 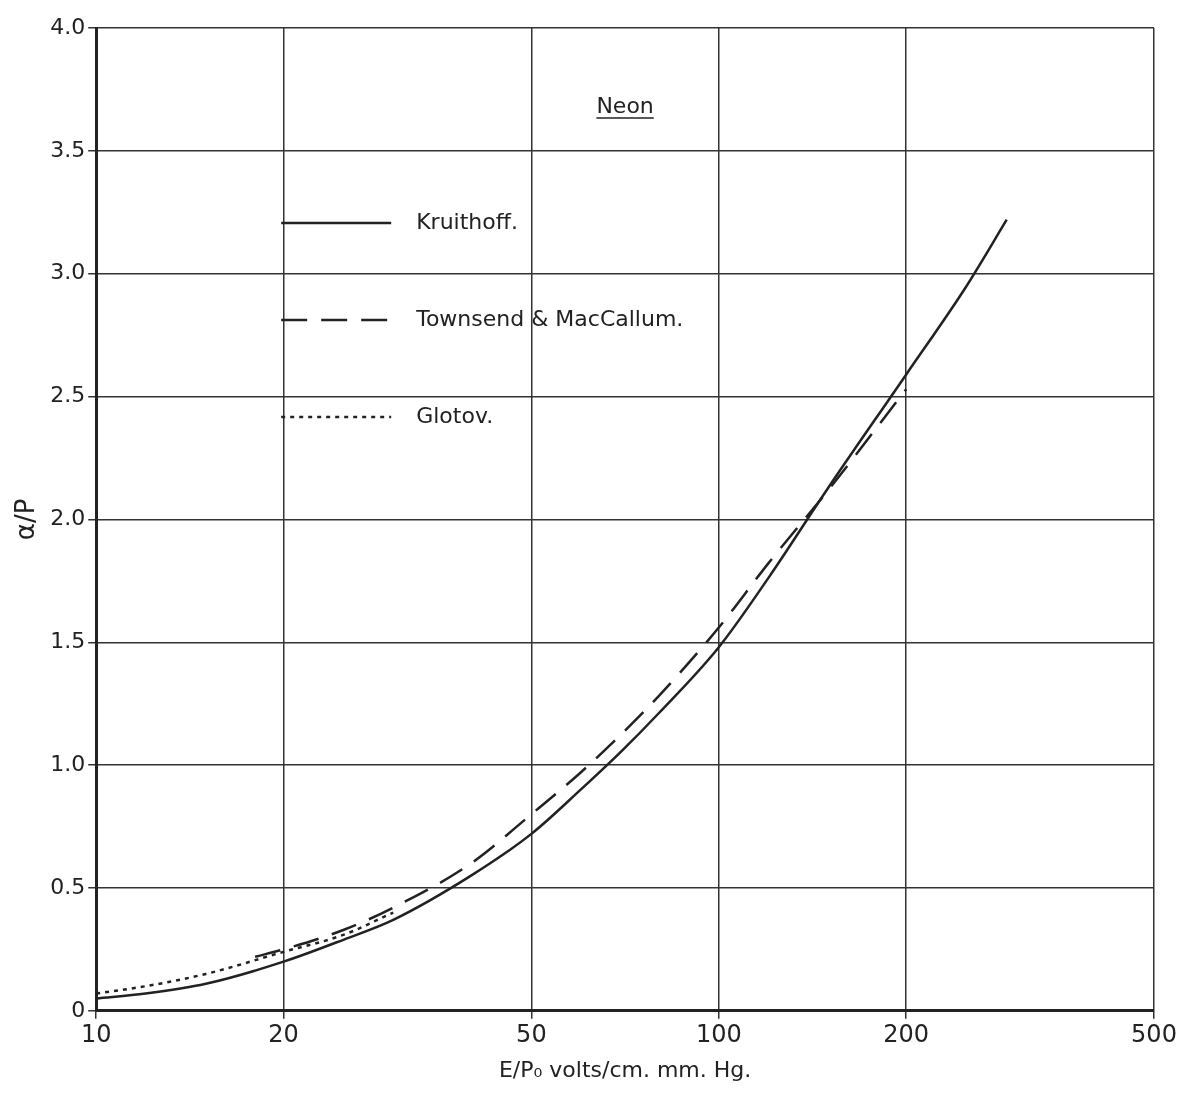 What do you see at coordinates (68, 886) in the screenshot?
I see `y-tick-label: 0.5` at bounding box center [68, 886].